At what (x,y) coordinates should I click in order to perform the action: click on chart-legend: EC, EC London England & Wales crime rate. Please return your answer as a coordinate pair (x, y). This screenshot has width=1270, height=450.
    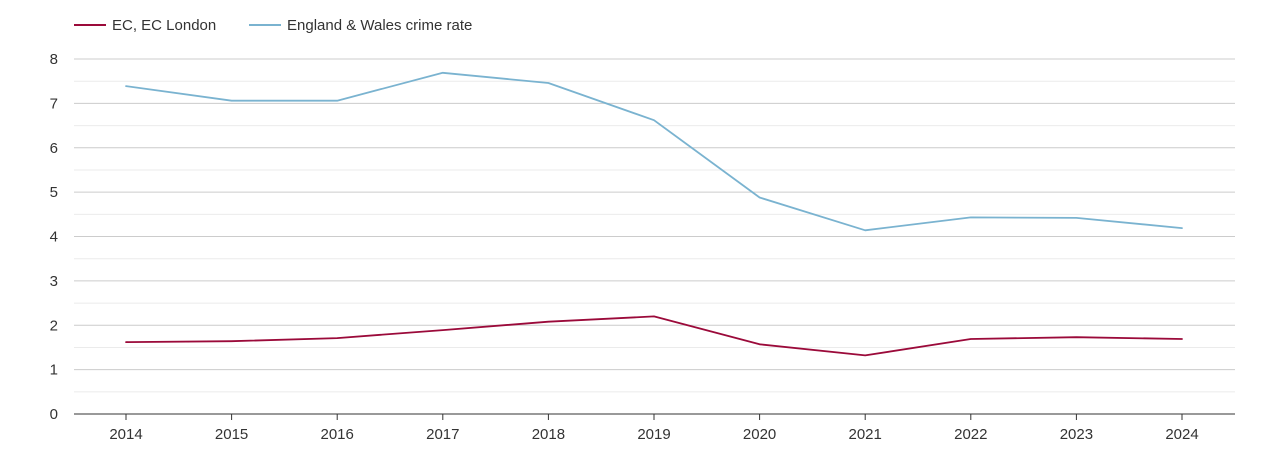
    Looking at the image, I should click on (273, 25).